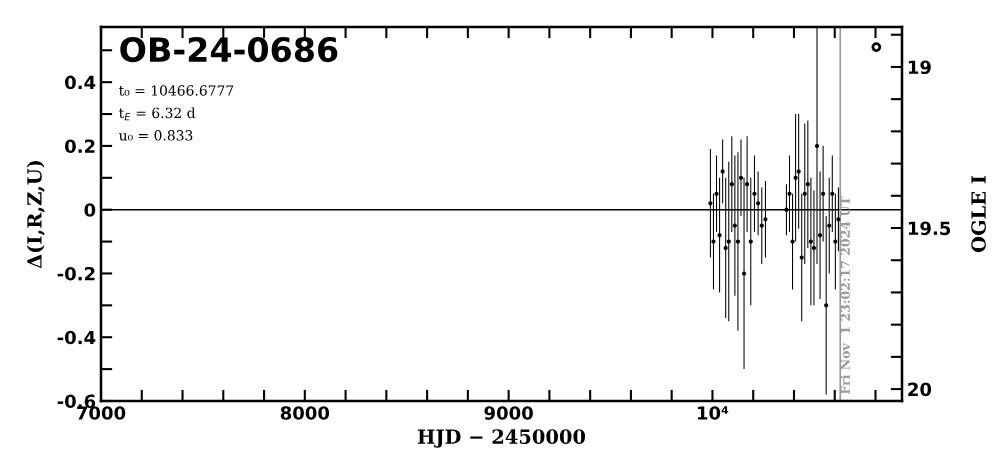  I want to click on y-tick-label: -0.4, so click(76, 337).